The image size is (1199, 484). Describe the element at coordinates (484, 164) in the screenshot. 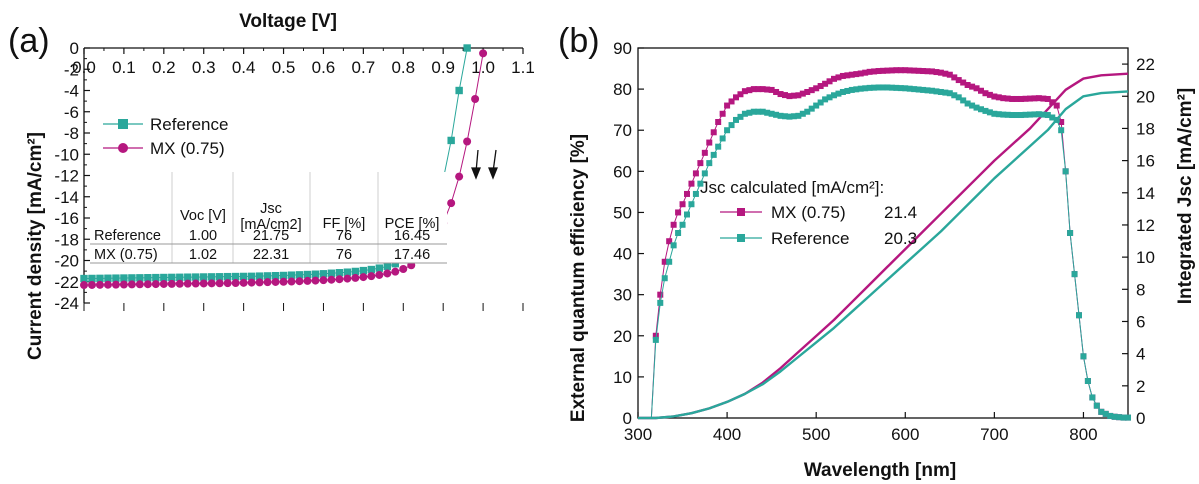

I see `voc-arrows` at that location.